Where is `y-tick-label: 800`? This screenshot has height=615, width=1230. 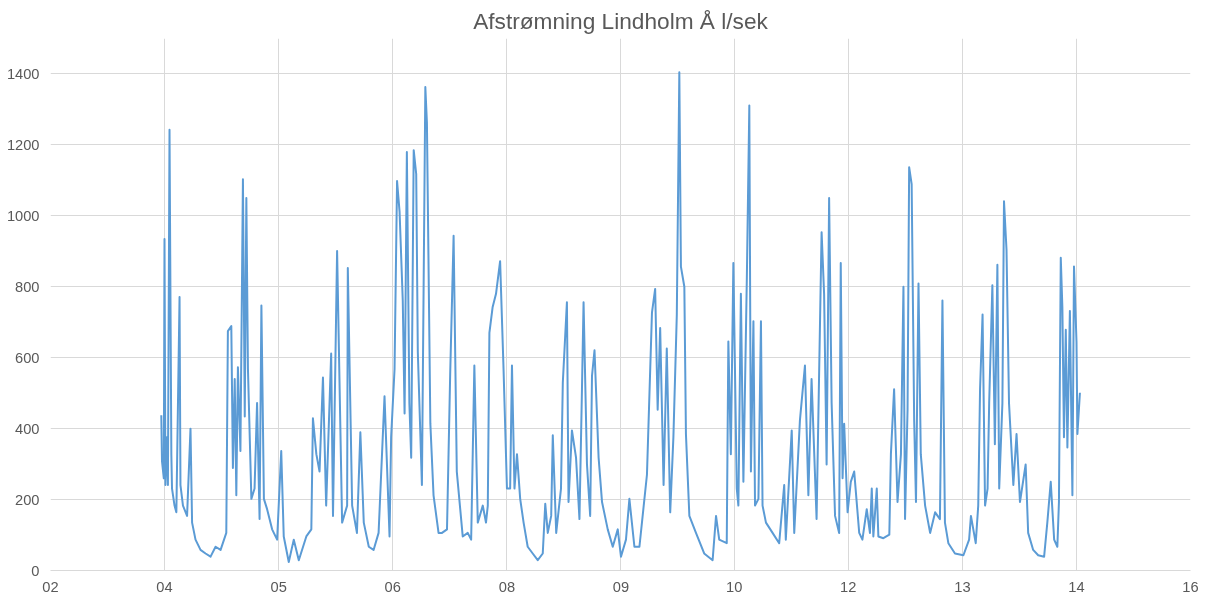 y-tick-label: 800 is located at coordinates (27, 286).